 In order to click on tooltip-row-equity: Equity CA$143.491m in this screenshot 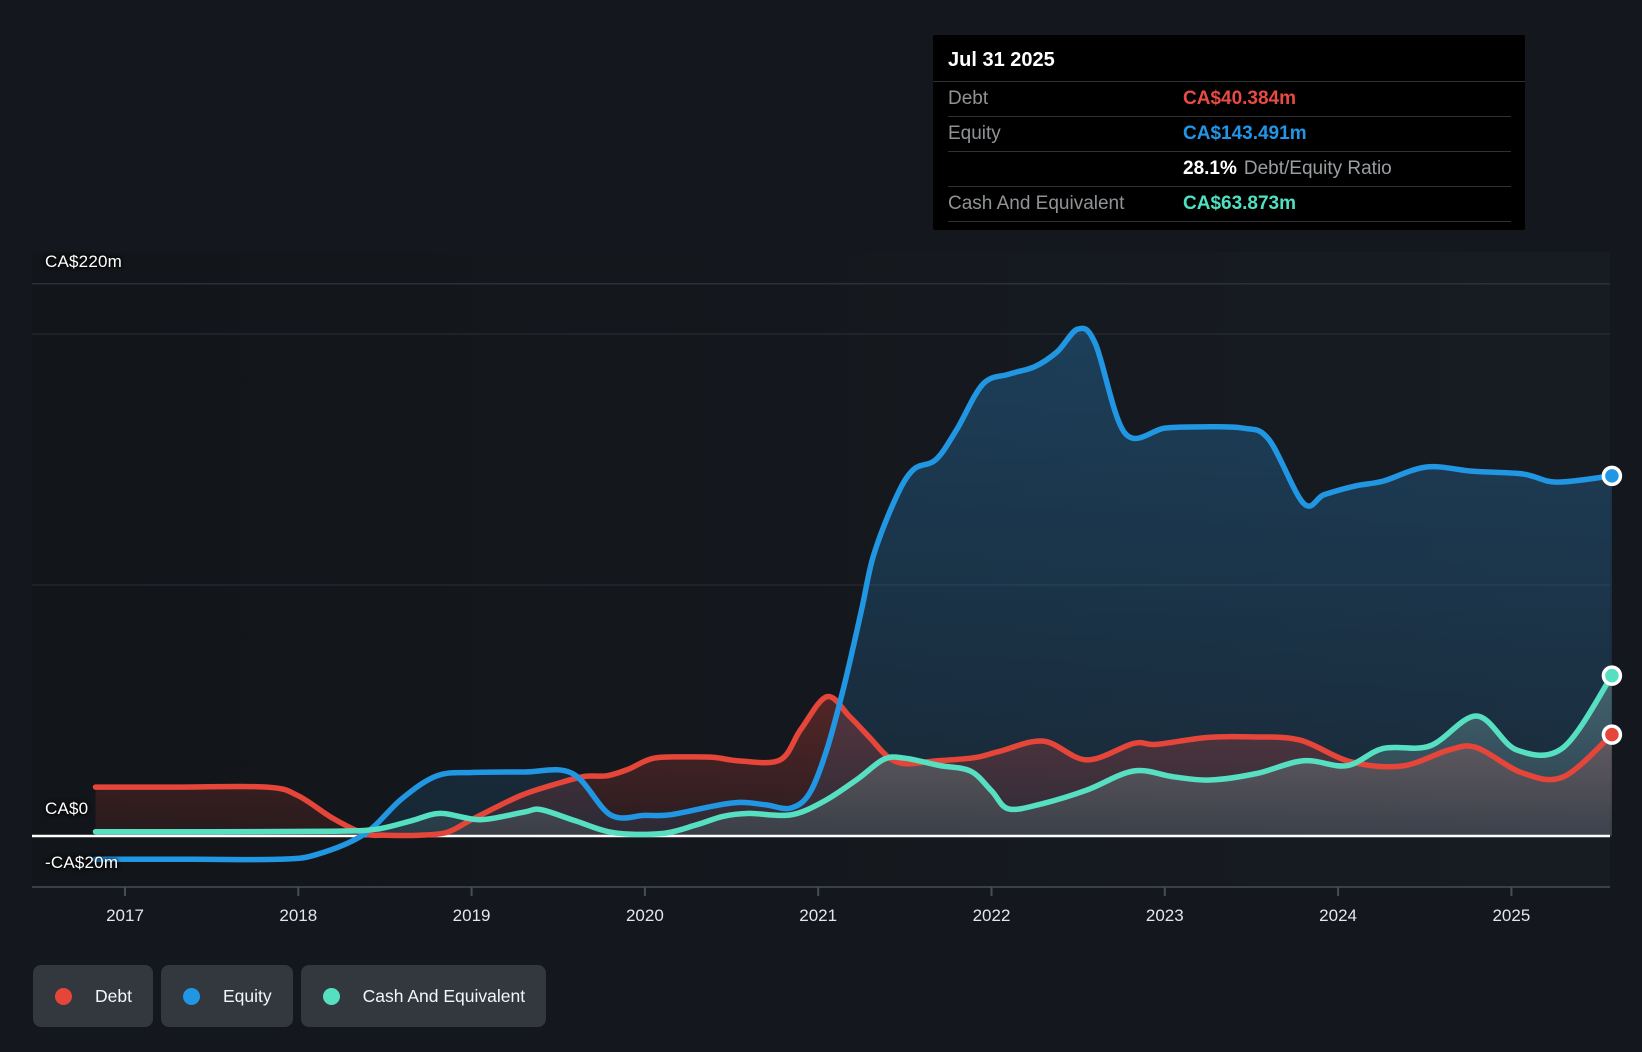, I will do `click(1229, 134)`.